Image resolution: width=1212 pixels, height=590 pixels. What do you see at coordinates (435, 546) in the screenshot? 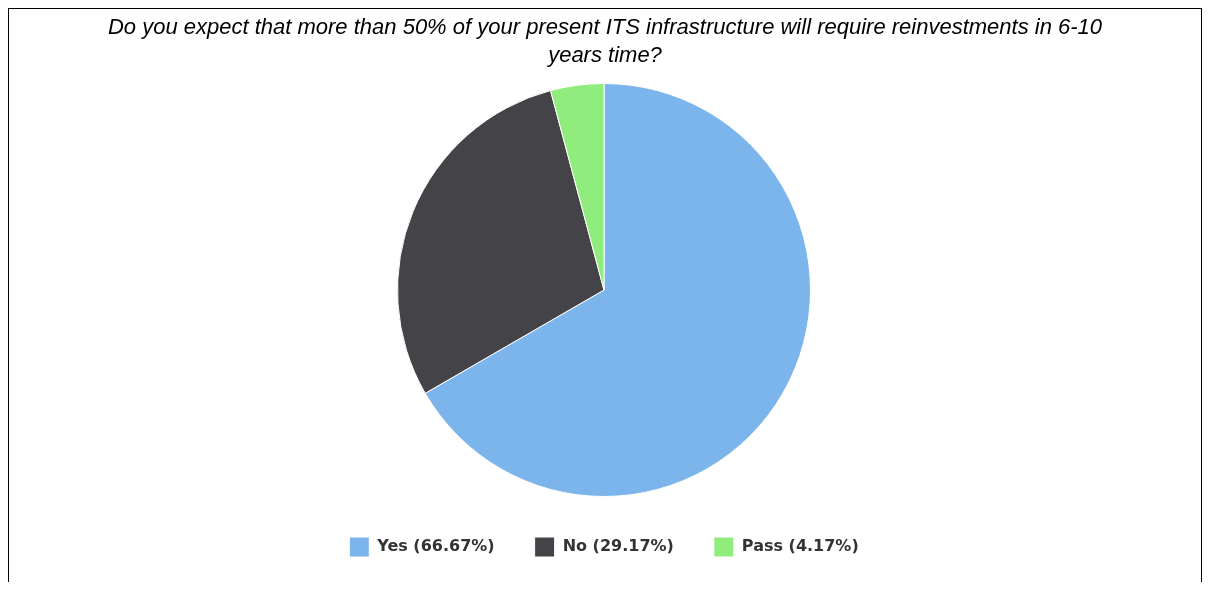
I see `legend-label: Yes (66.67%)` at bounding box center [435, 546].